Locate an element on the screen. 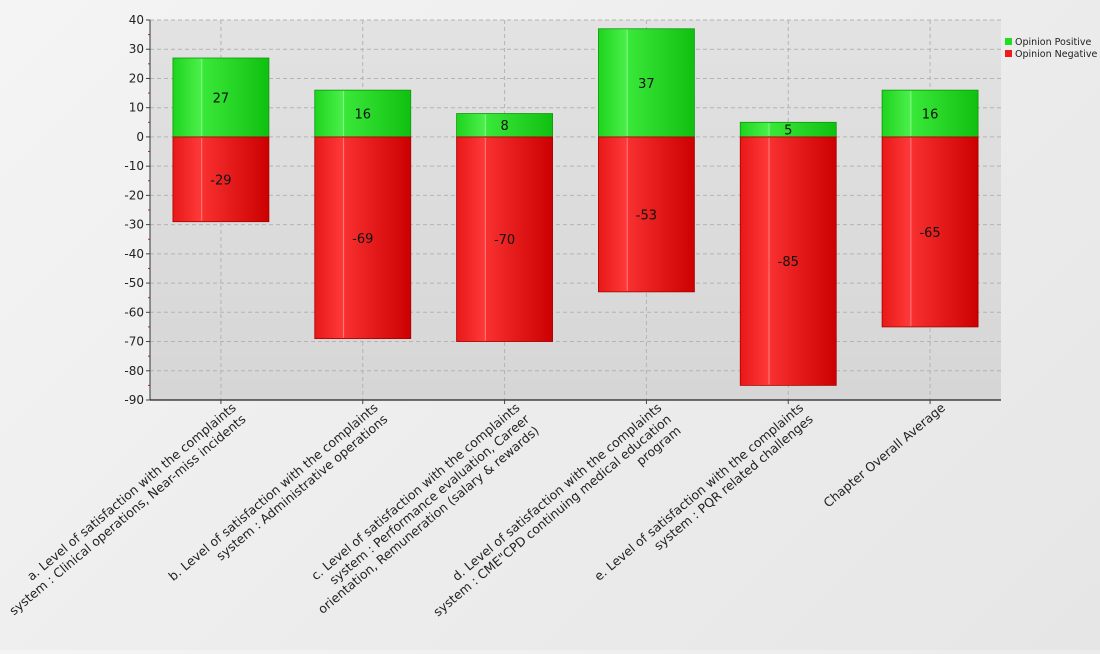 The width and height of the screenshot is (1100, 654). data-label: -85 is located at coordinates (788, 262).